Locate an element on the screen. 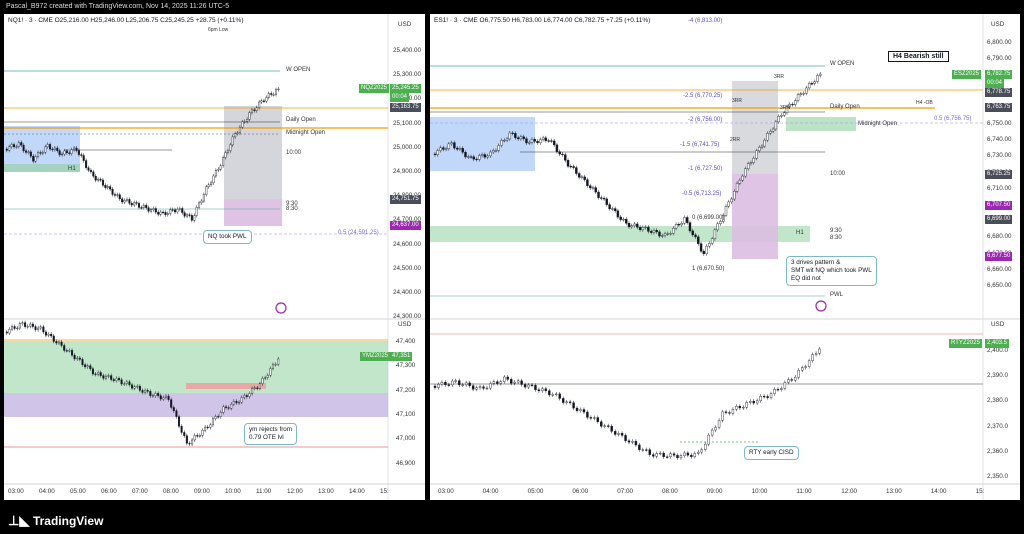 The height and width of the screenshot is (534, 1024). price-tick: 24,500.00 is located at coordinates (407, 268).